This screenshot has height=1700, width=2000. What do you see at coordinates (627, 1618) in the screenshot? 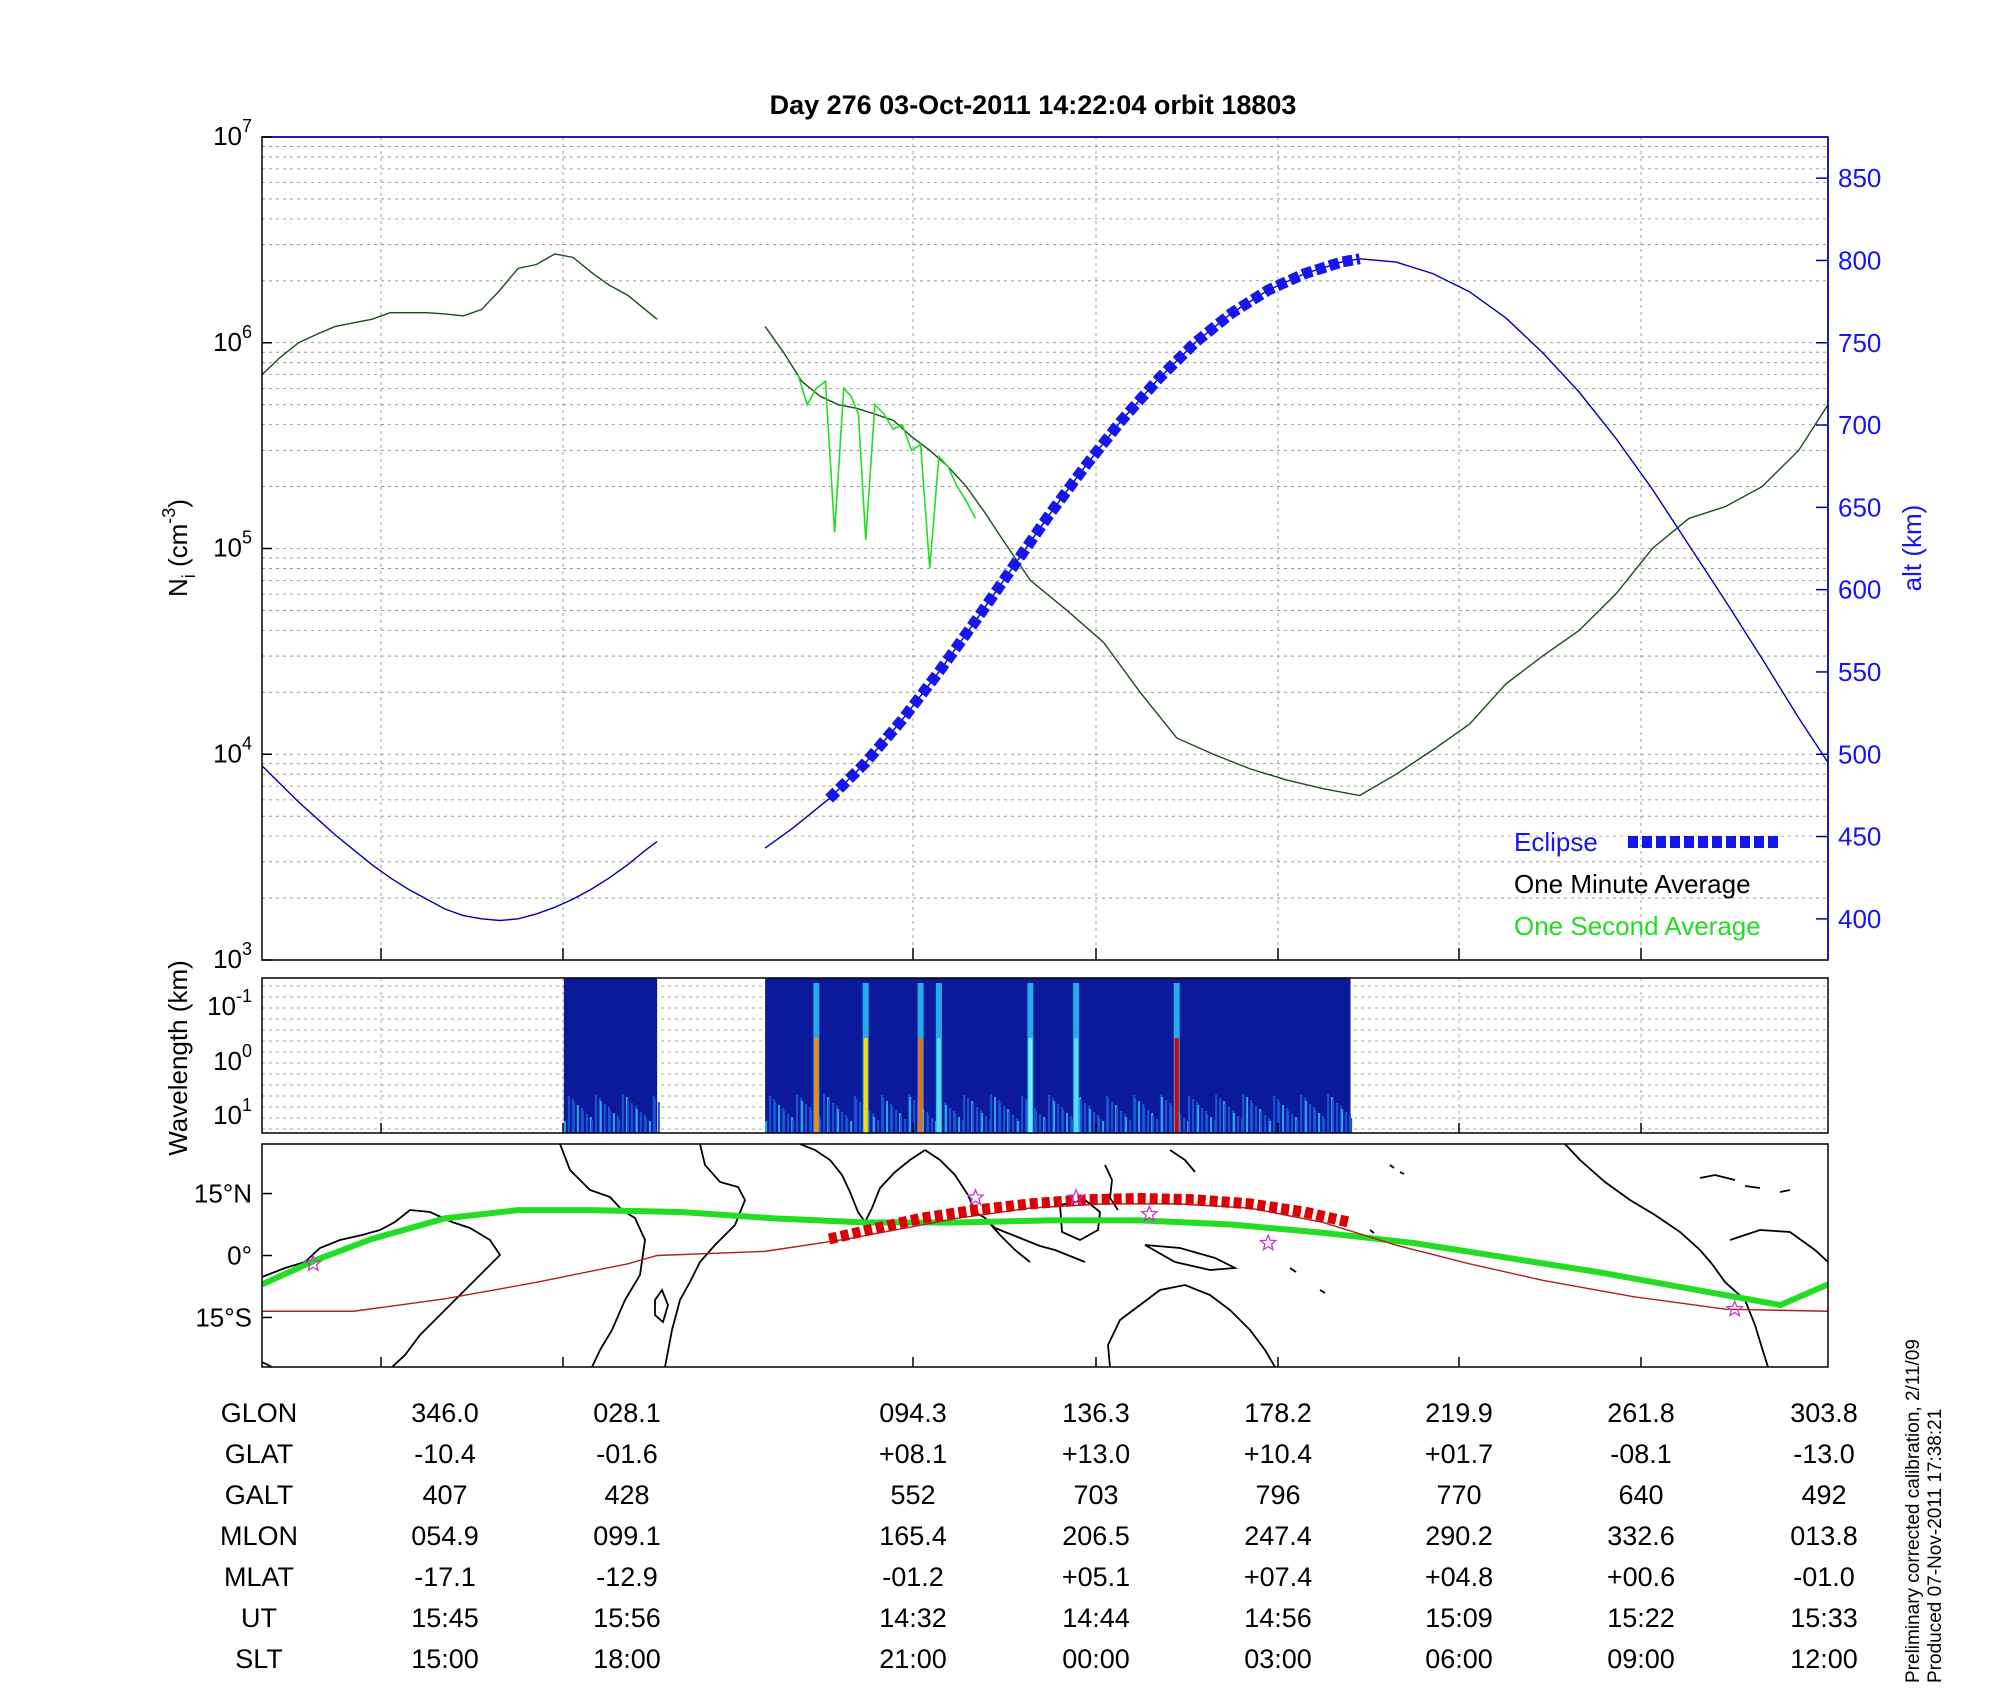
I see `ephemeris-cell: 15:56` at bounding box center [627, 1618].